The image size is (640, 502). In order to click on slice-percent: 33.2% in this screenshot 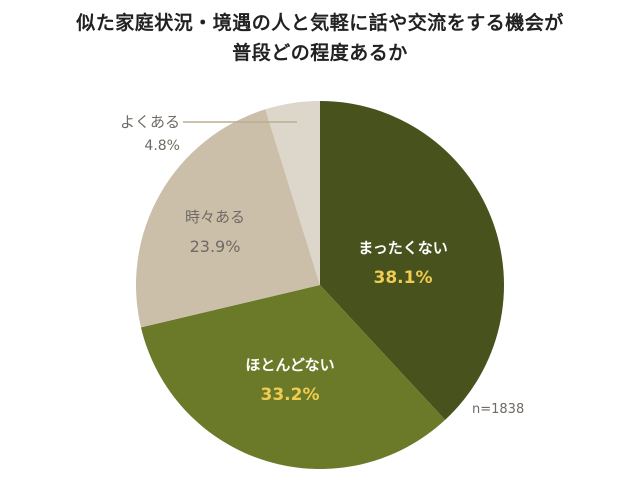, I will do `click(290, 395)`.